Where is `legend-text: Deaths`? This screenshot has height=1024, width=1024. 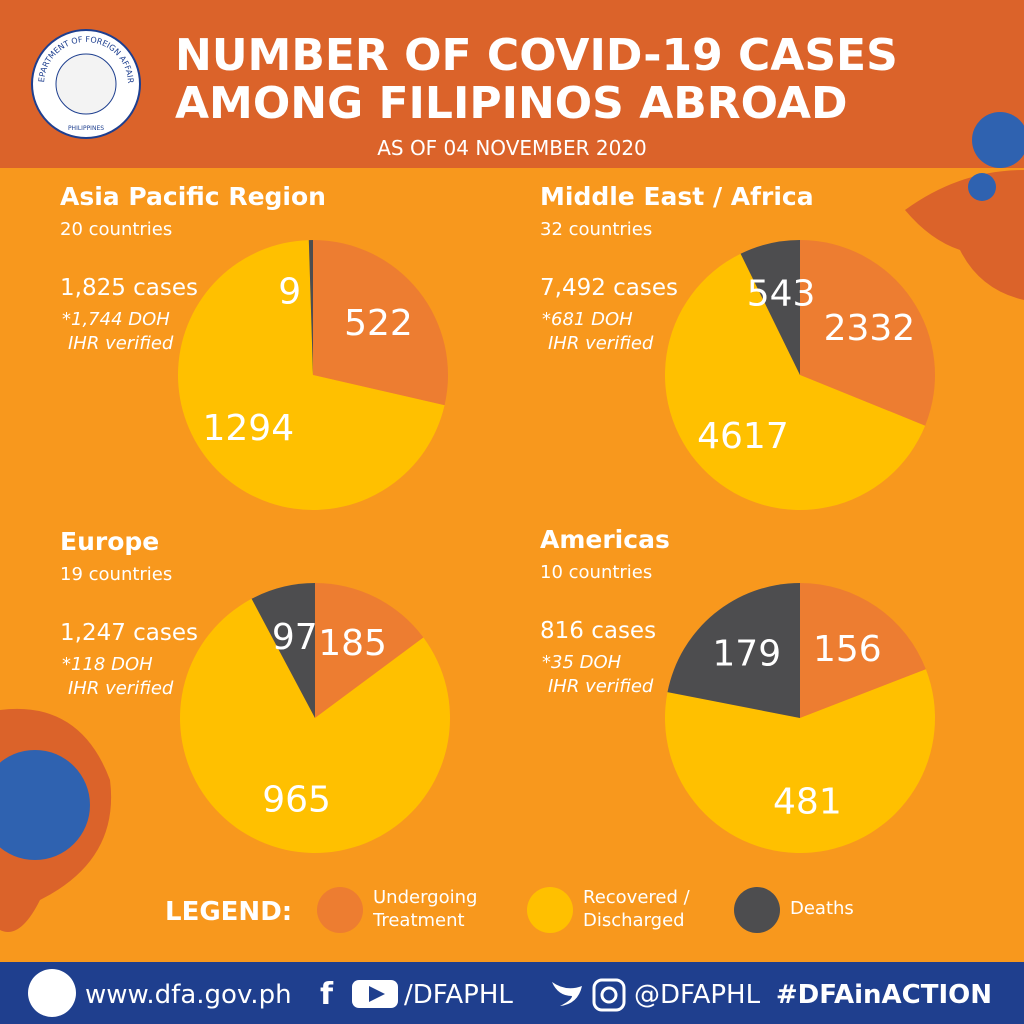 legend-text: Deaths is located at coordinates (822, 908).